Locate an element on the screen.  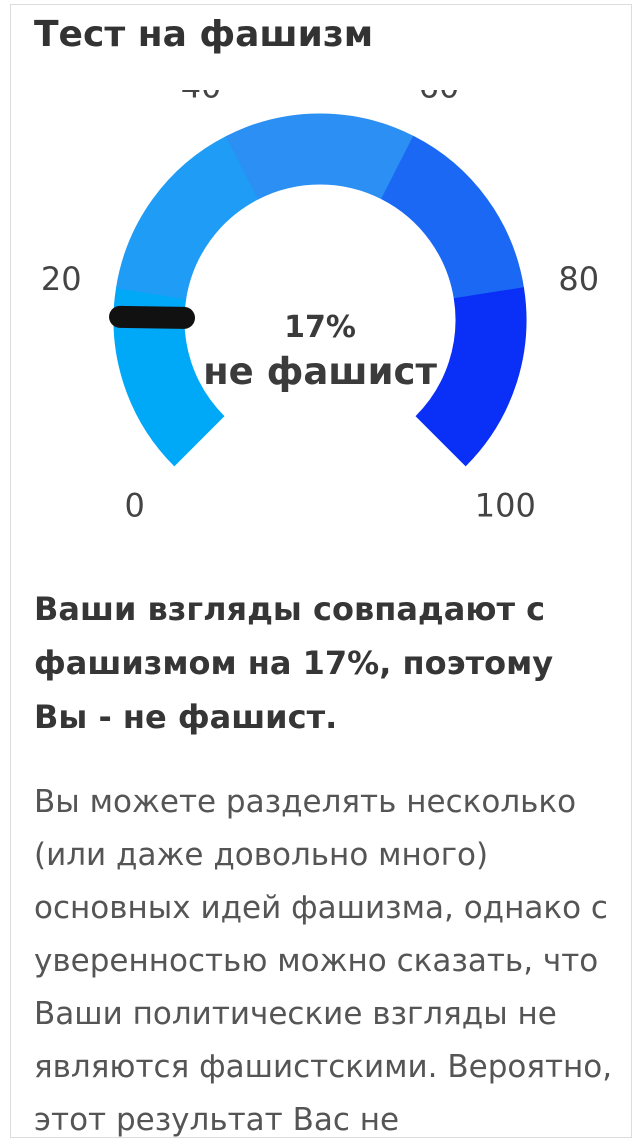
gauge-needle is located at coordinates (152, 317).